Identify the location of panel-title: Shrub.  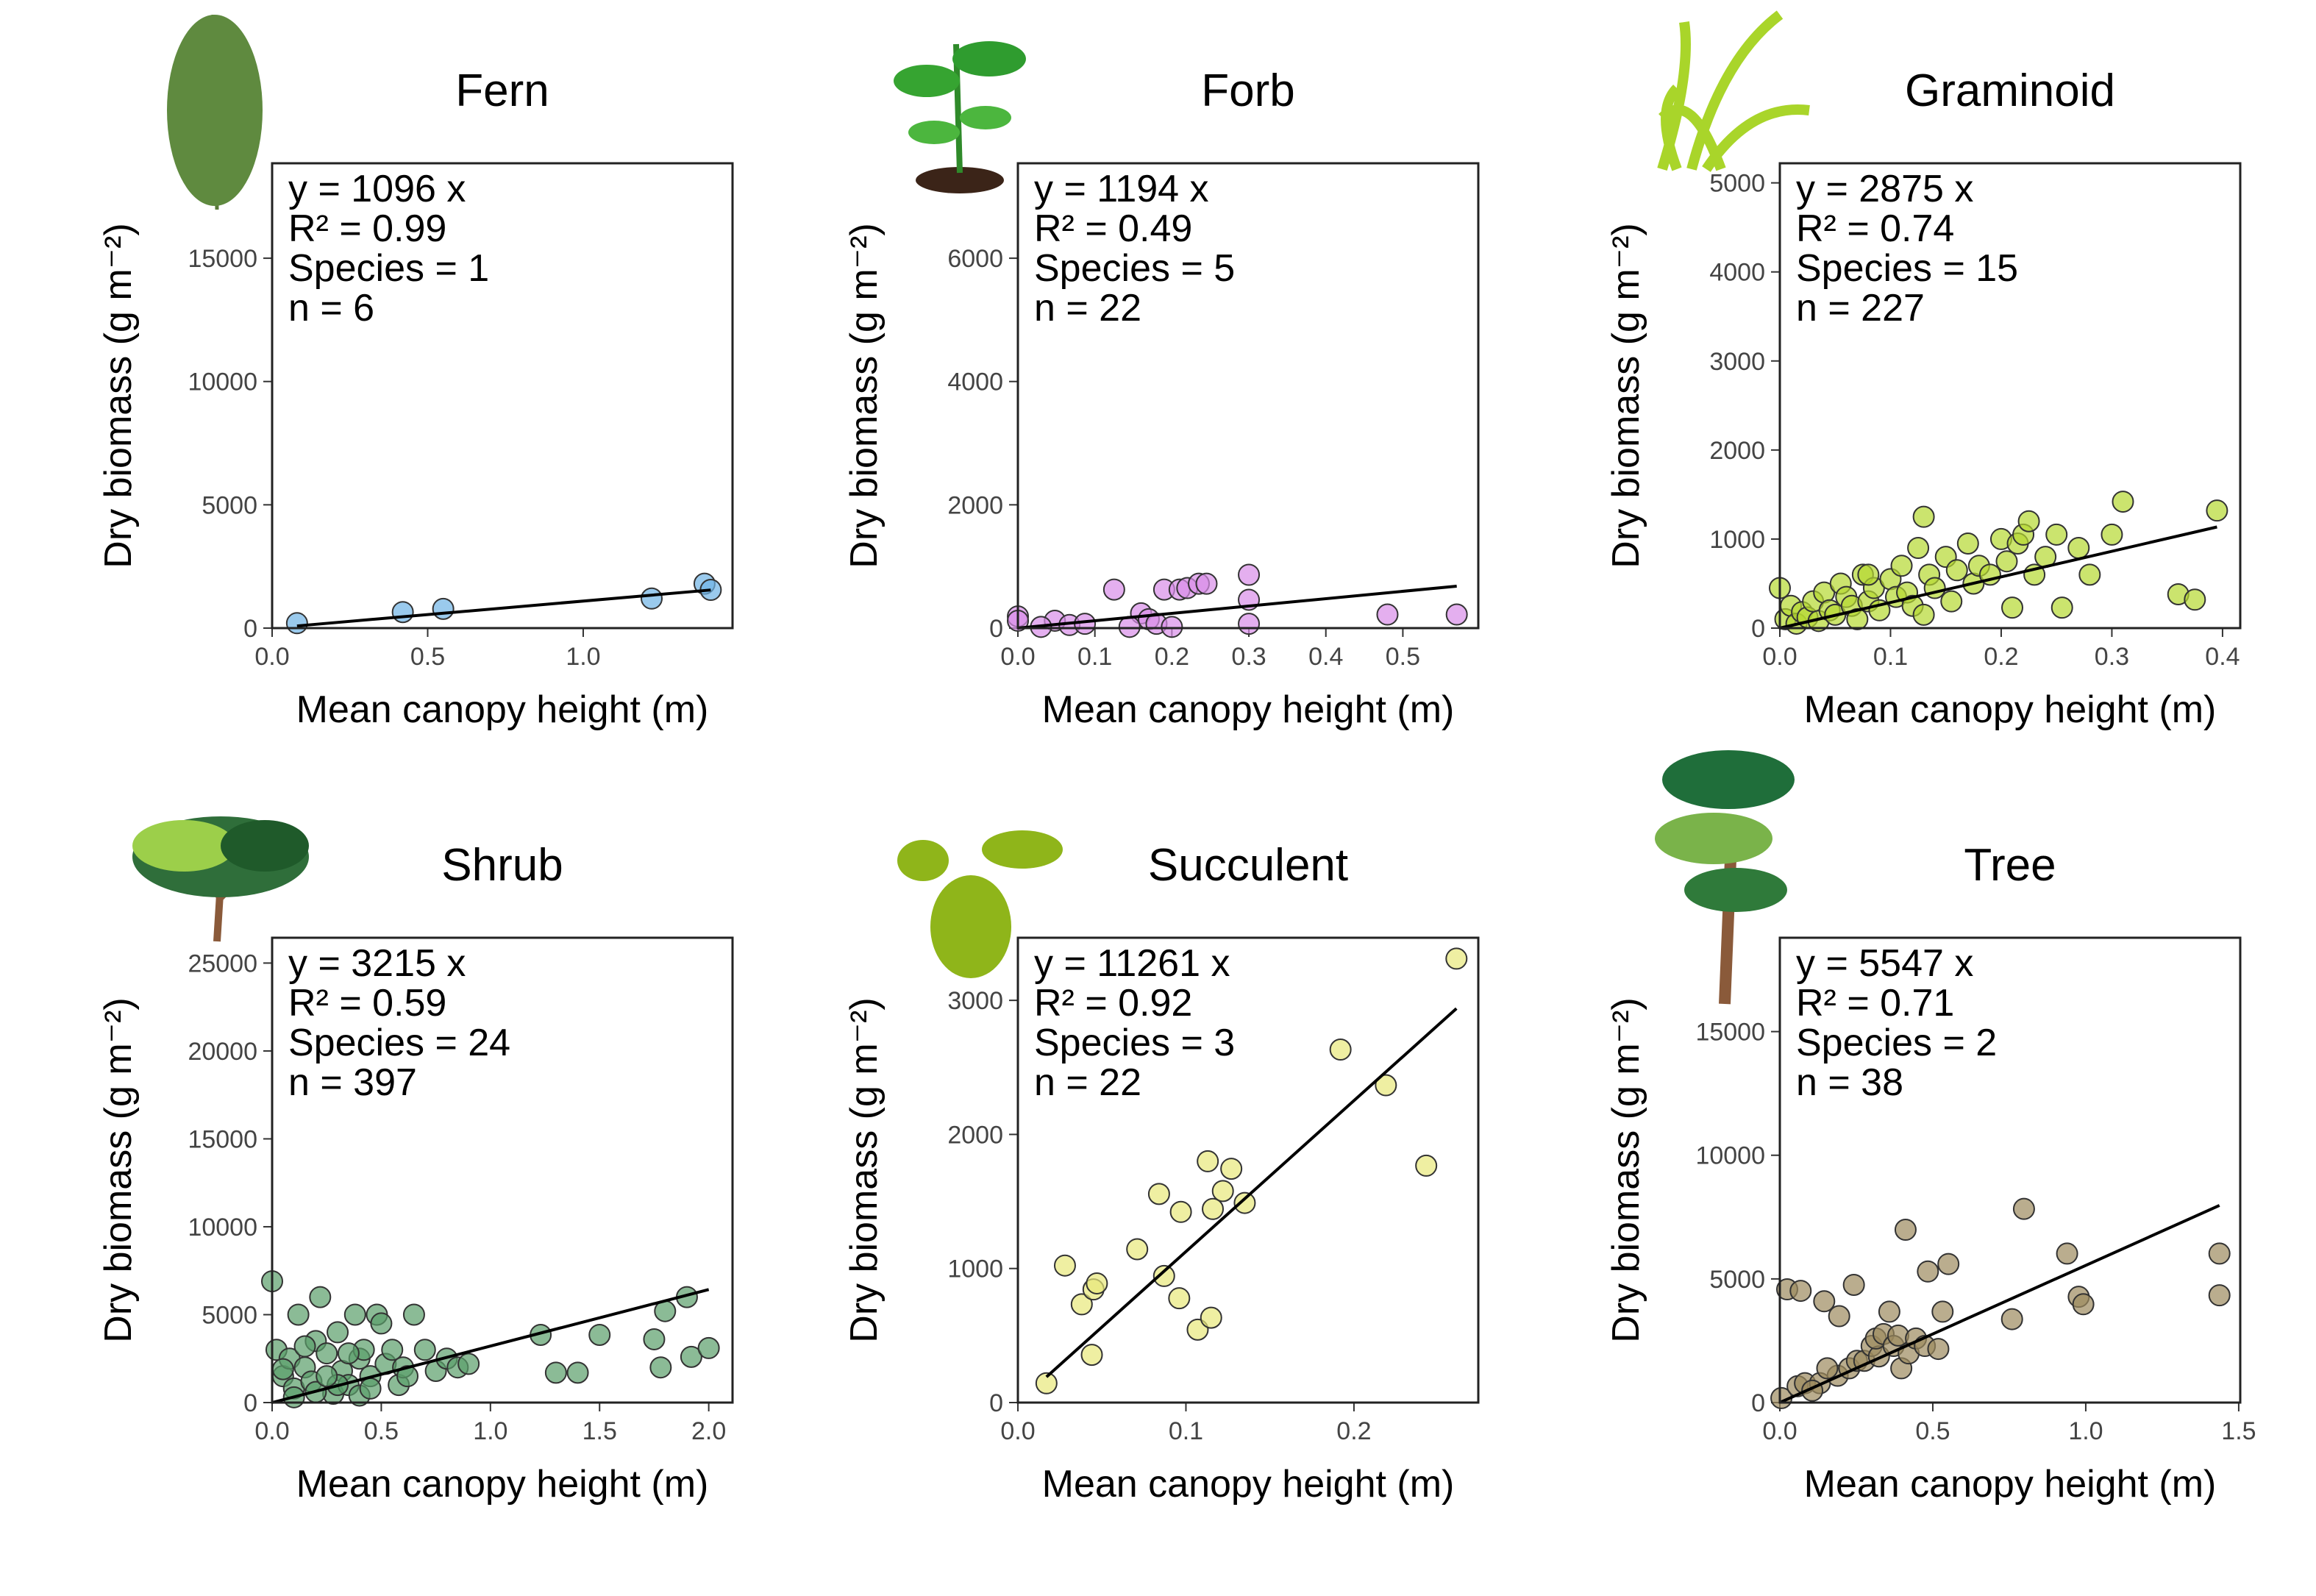
(502, 865).